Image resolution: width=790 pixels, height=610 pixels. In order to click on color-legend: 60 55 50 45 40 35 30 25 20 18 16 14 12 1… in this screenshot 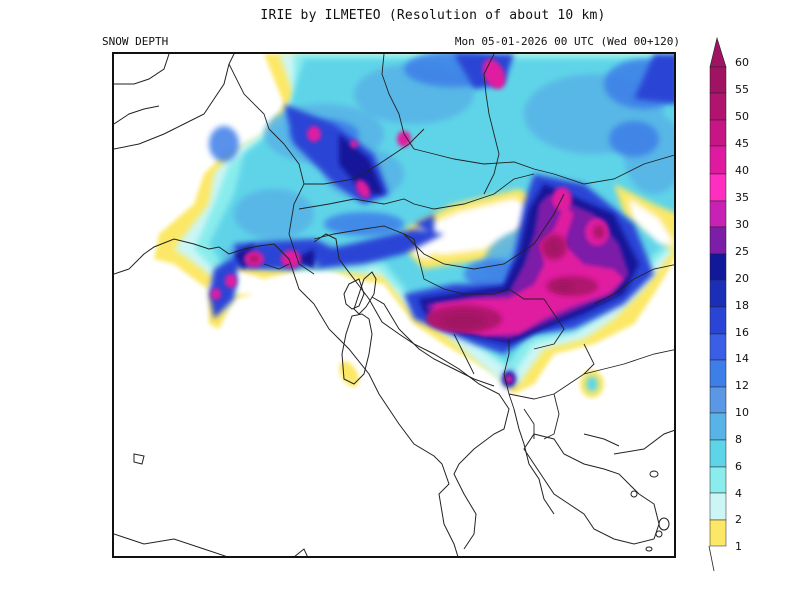, I will do `click(748, 306)`.